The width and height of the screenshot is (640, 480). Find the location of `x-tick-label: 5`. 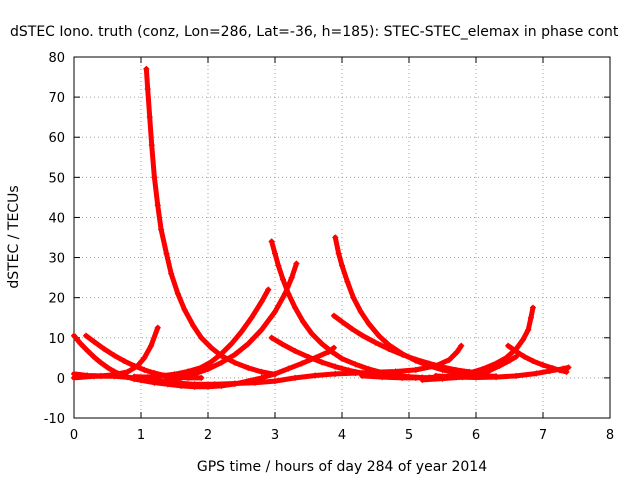

x-tick-label: 5 is located at coordinates (409, 435).